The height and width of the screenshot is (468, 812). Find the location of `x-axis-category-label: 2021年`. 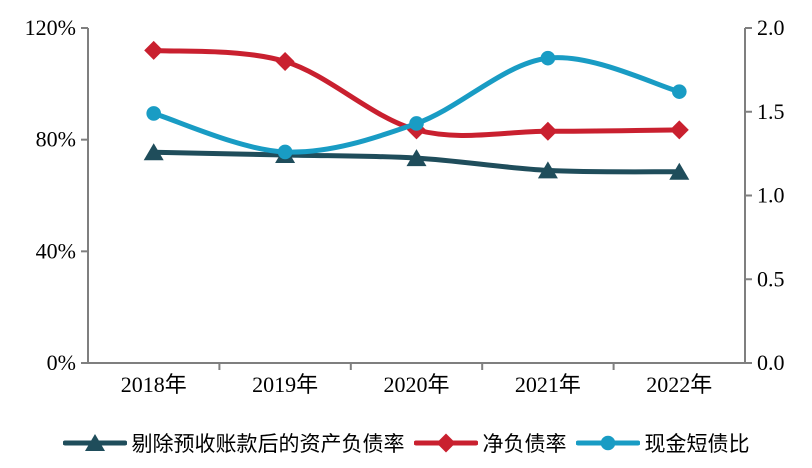

x-axis-category-label: 2021年 is located at coordinates (548, 384).